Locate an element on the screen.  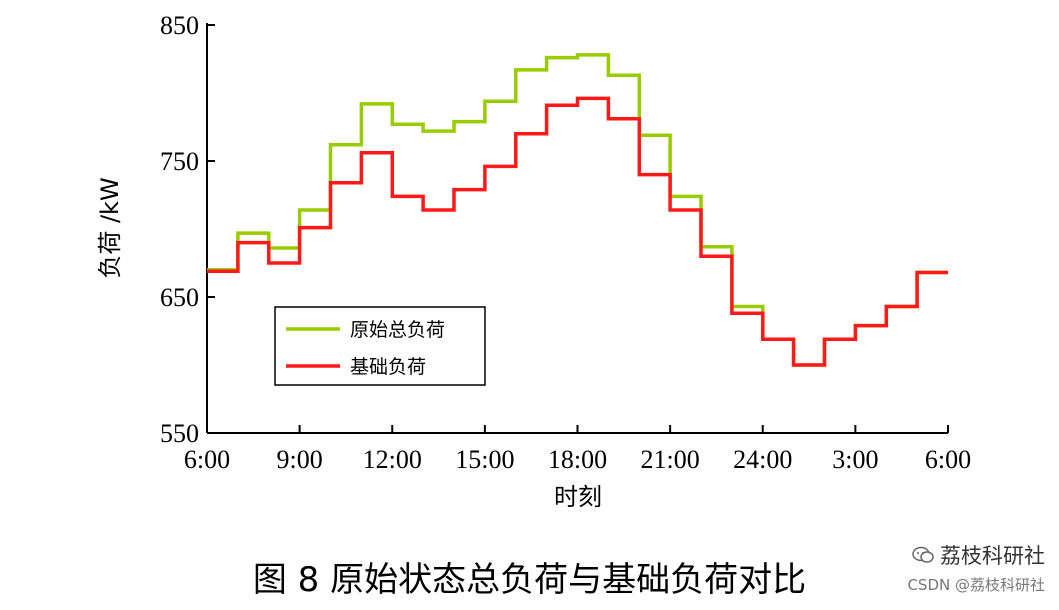
y-tick-label: 650 is located at coordinates (179, 297).